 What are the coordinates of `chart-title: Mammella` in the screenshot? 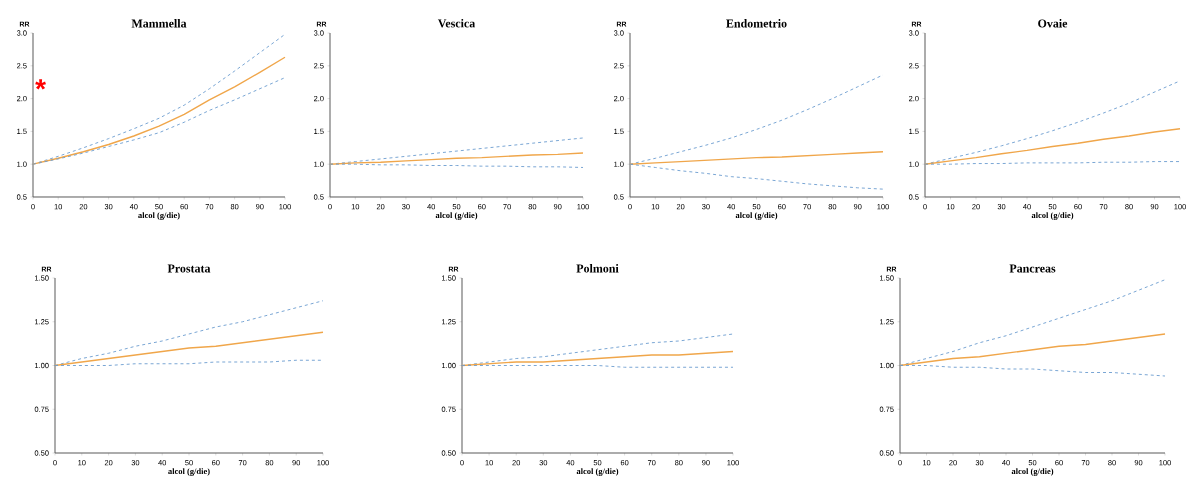 It's located at (159, 23).